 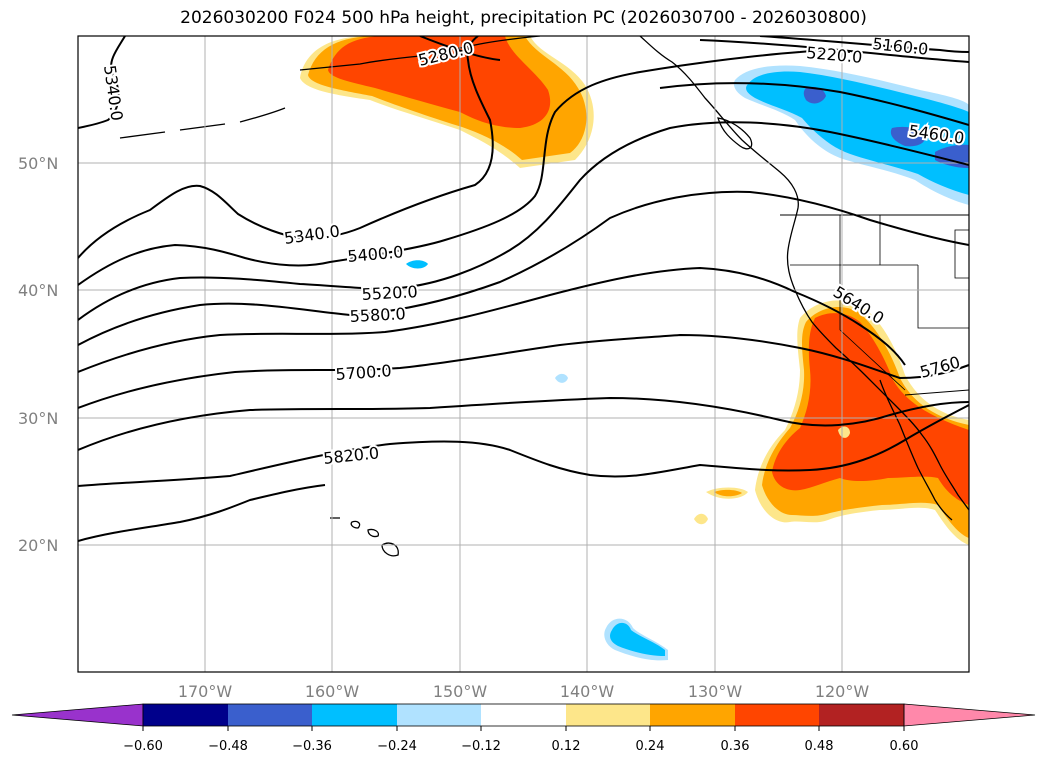 I want to click on colorbar-tick-label: −0.60, so click(x=143, y=746).